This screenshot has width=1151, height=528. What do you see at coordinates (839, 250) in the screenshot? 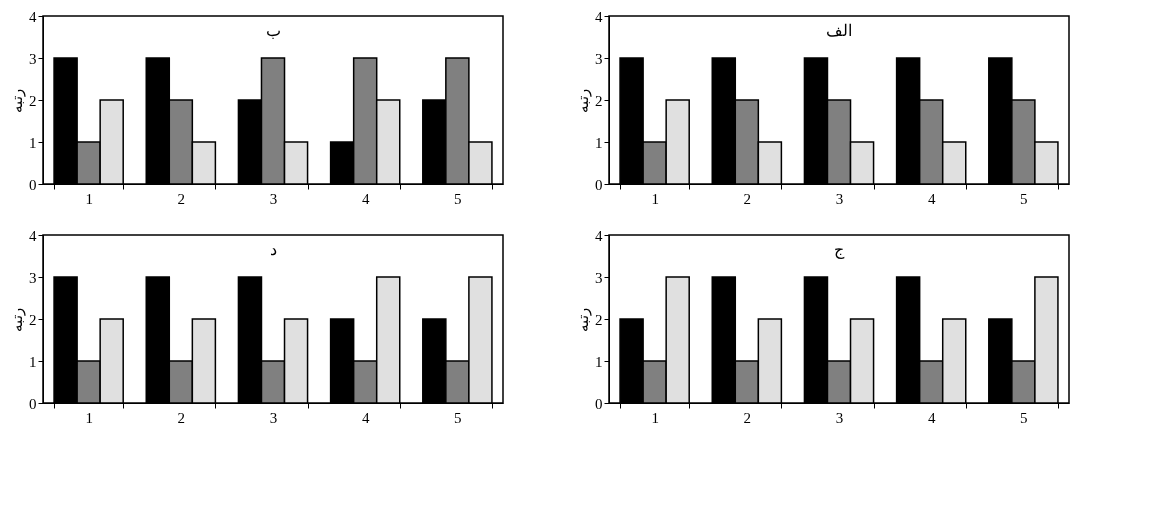
I see `chart-title: ج` at bounding box center [839, 250].